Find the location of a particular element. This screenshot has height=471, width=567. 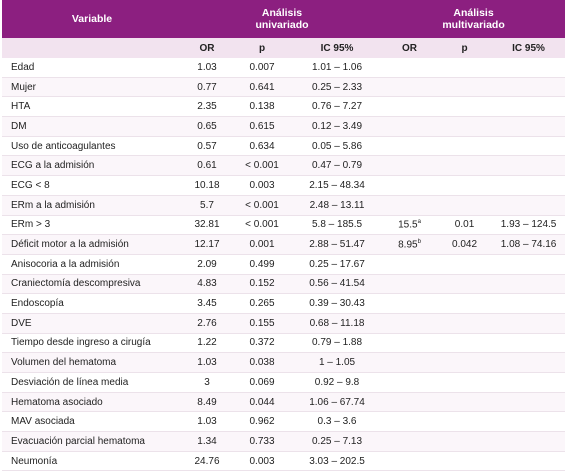

value-cell: 1.22 is located at coordinates (207, 343).